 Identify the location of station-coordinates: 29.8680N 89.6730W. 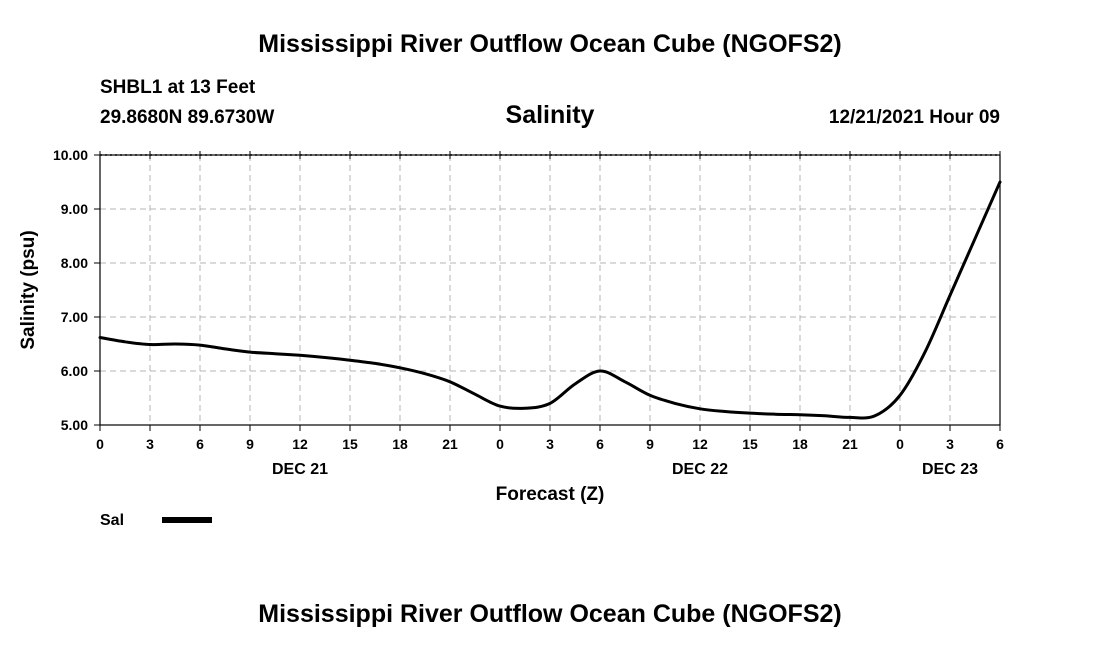
(187, 117).